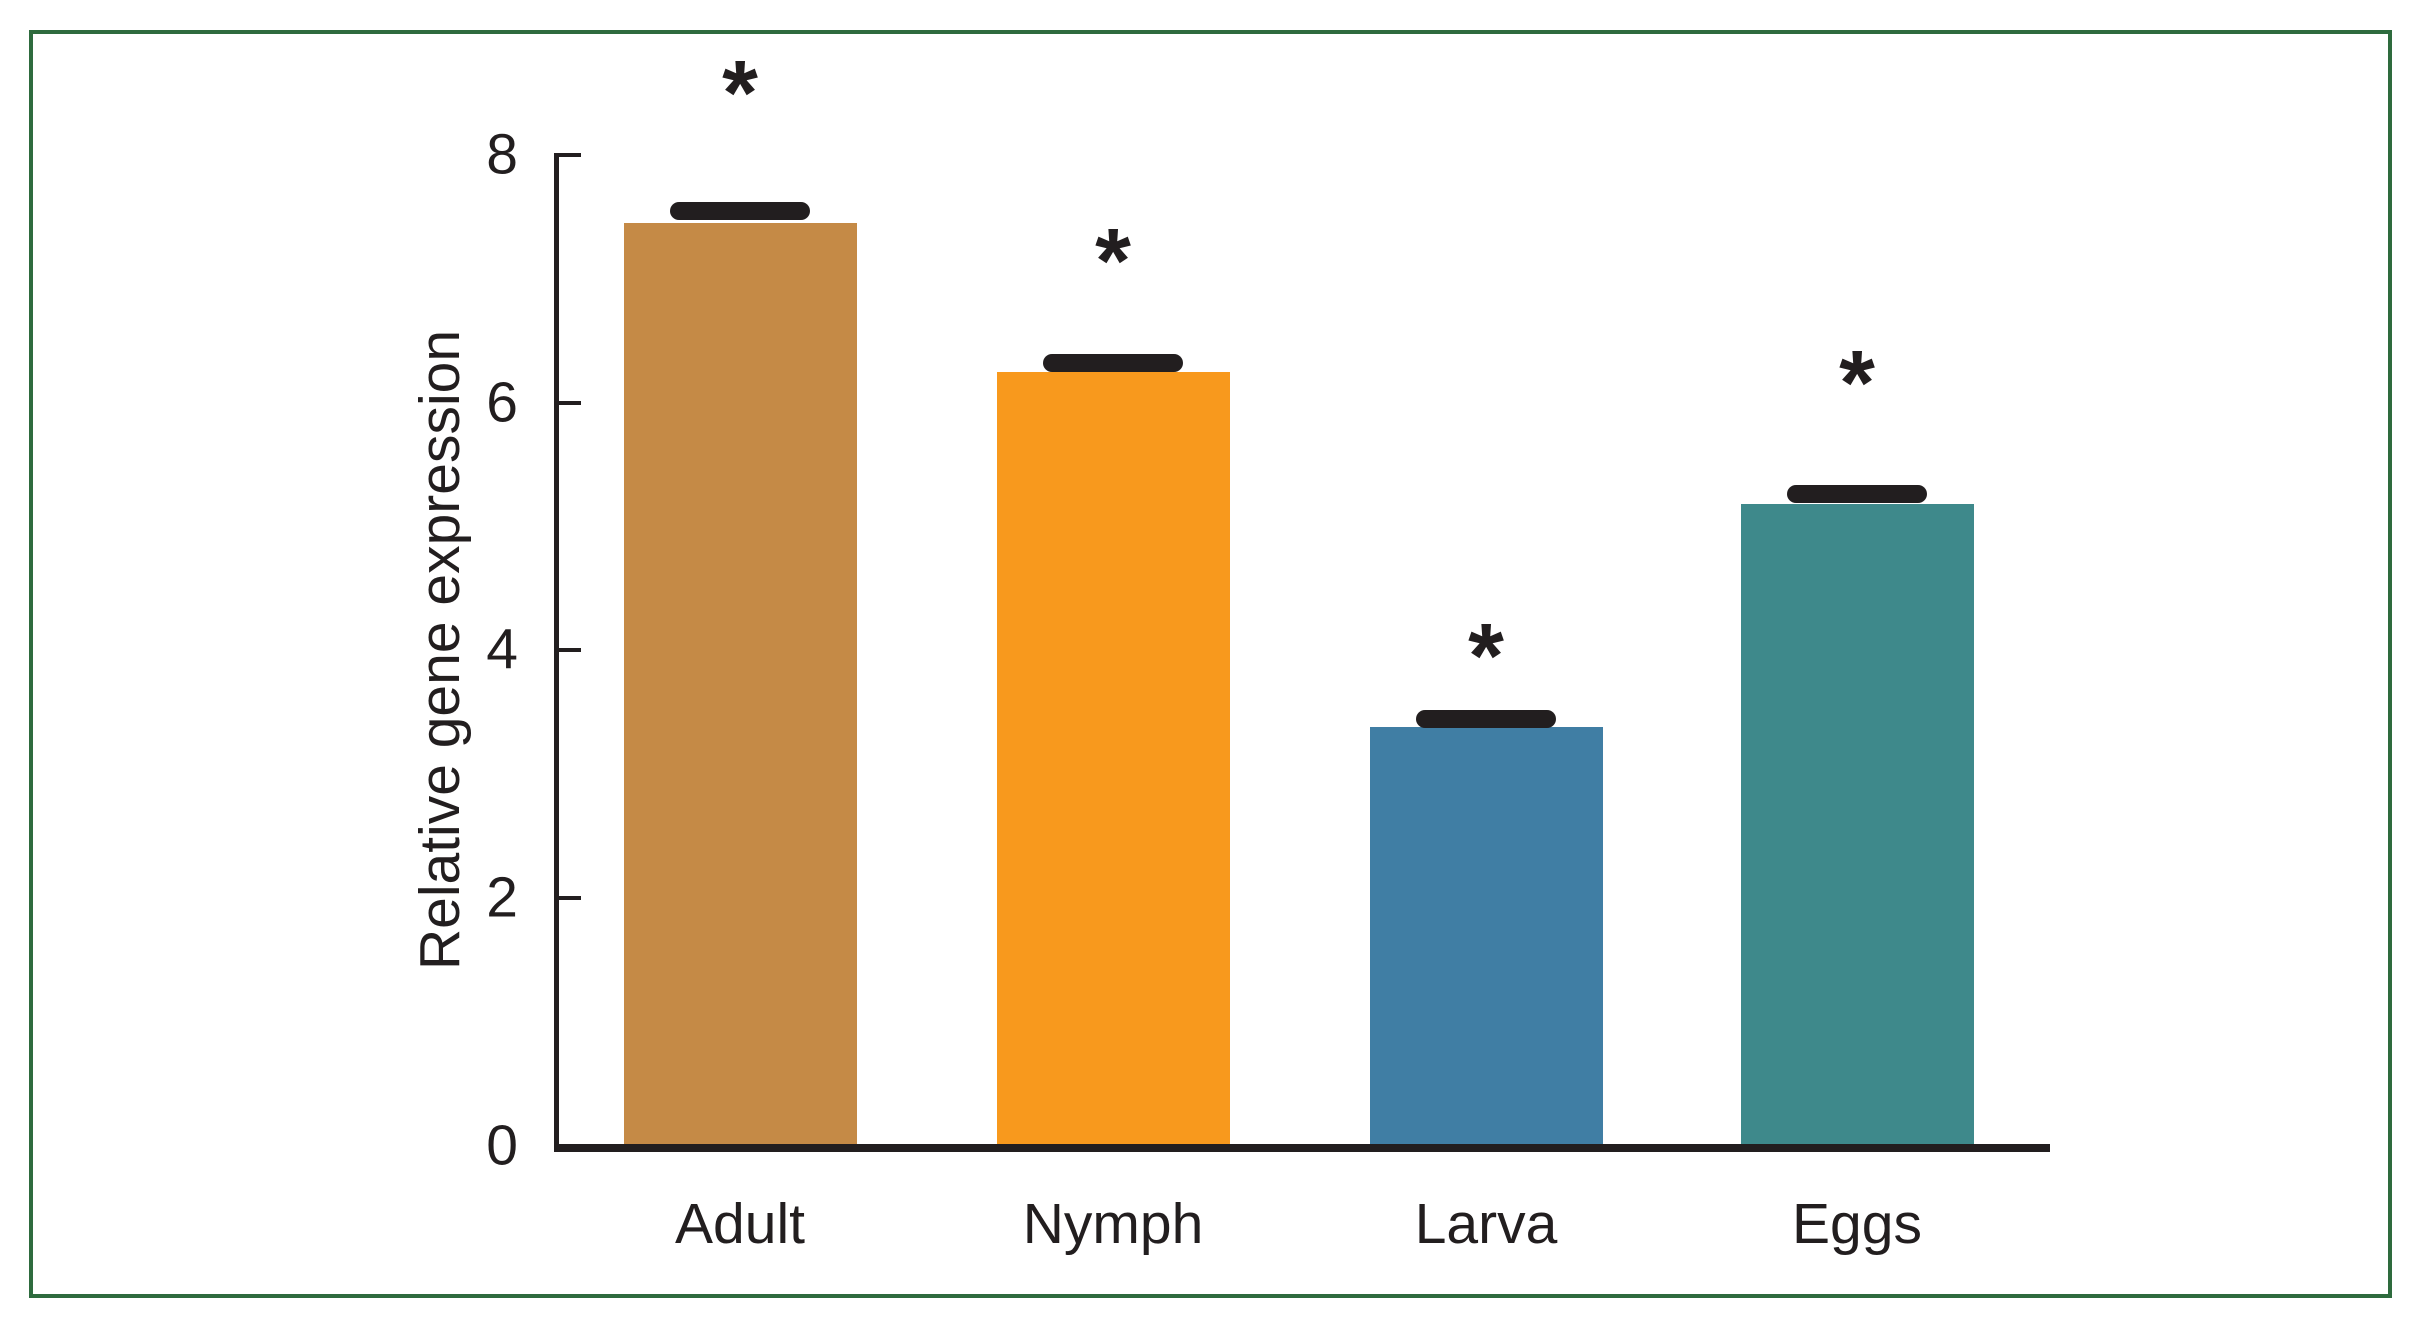 Image resolution: width=2423 pixels, height=1330 pixels. I want to click on x-axis-line, so click(1302, 1148).